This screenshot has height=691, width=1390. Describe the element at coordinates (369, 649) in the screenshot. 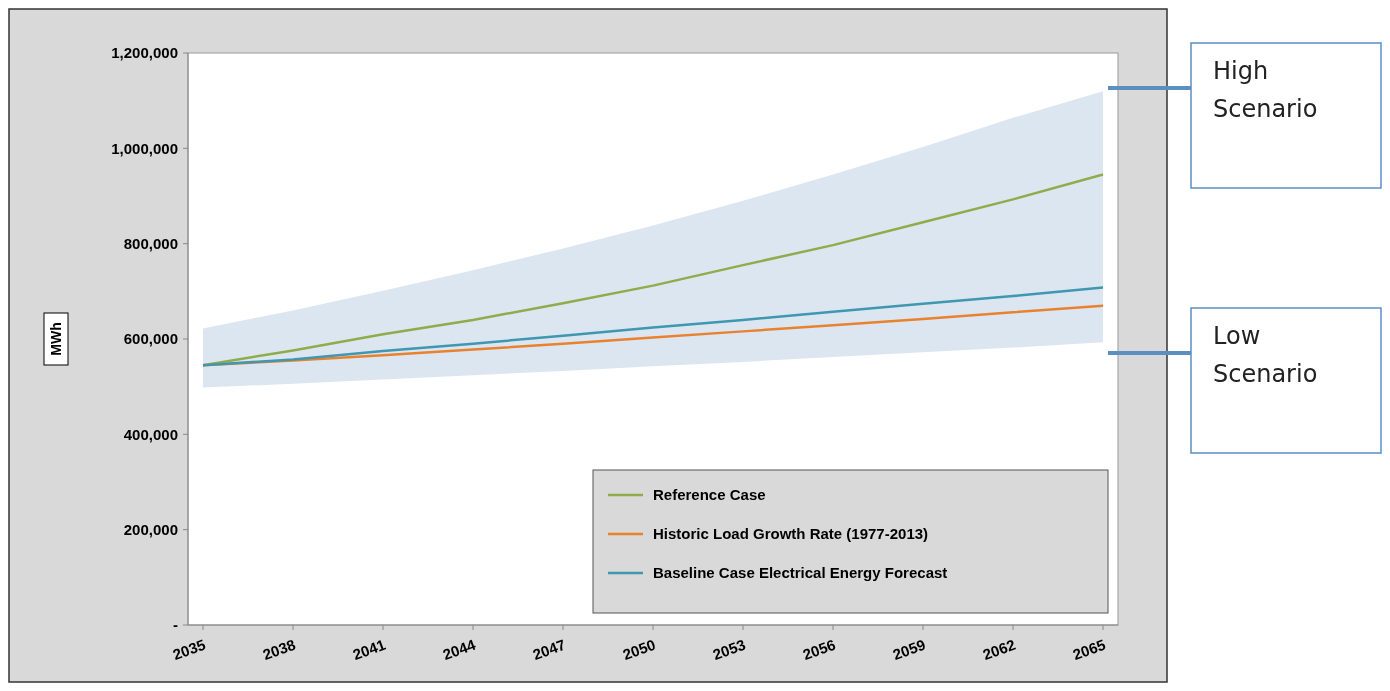

I see `x-tick-label: 2041` at that location.